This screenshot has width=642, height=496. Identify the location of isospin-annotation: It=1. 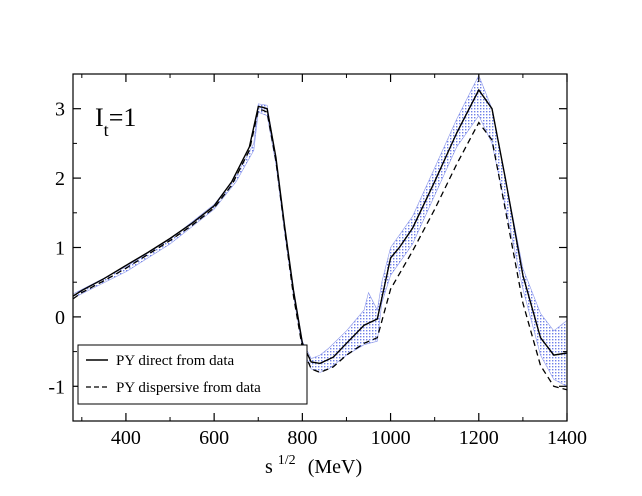
(115, 121).